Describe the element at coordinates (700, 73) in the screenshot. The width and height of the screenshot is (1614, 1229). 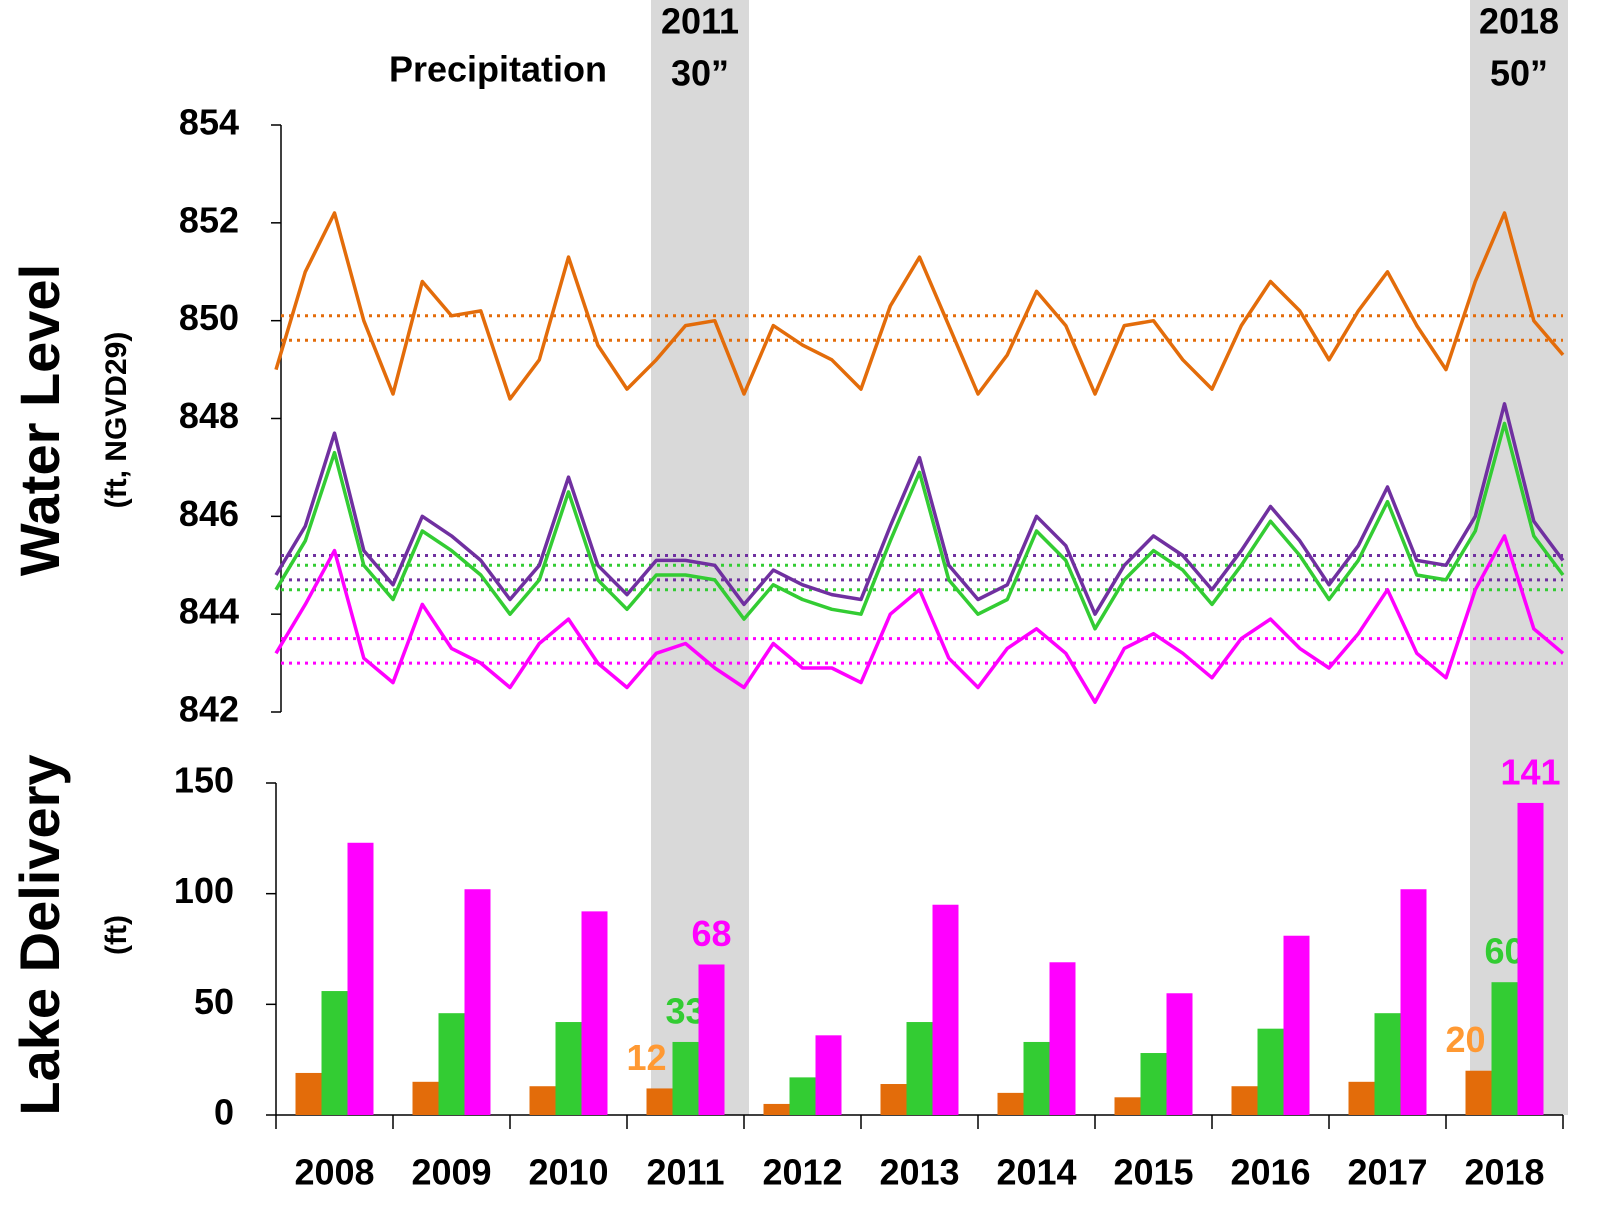
I see `highlight-amount: 30”` at that location.